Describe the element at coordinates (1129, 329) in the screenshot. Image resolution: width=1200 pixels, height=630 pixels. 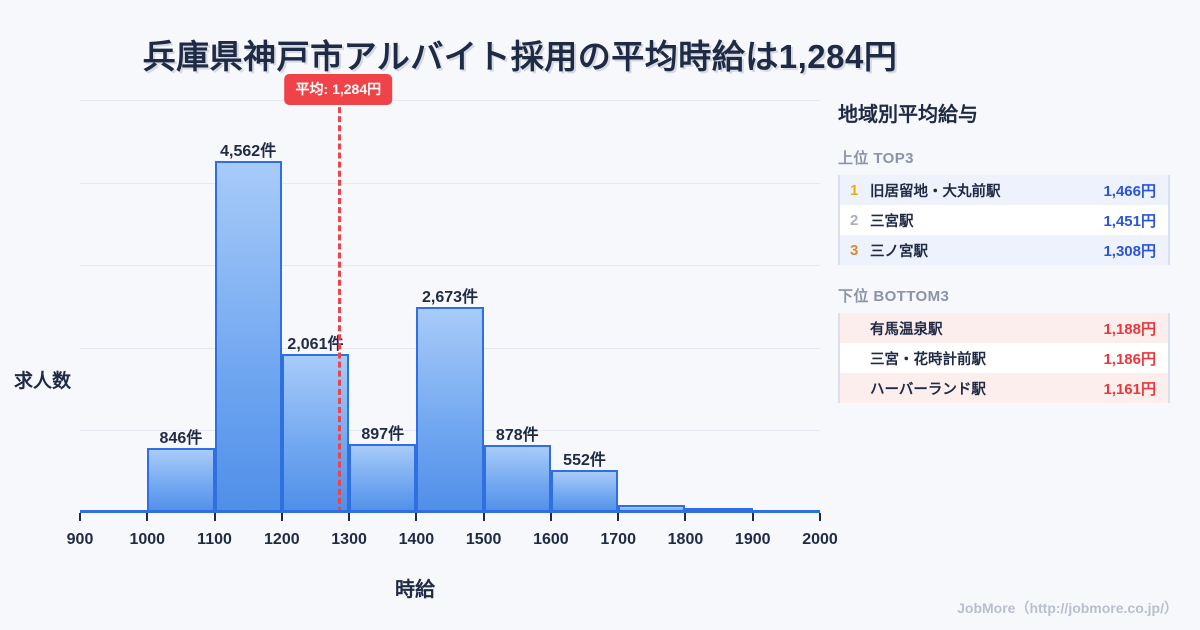
I see `station-wage-value: 1,188円` at that location.